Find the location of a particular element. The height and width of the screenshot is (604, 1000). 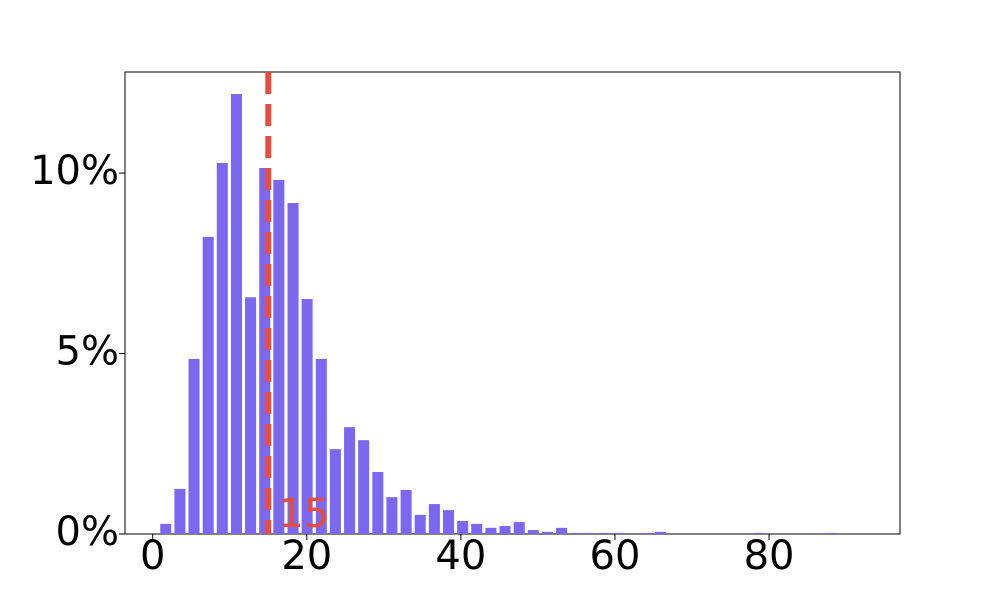

y-tick-label: 5% is located at coordinates (87, 352).